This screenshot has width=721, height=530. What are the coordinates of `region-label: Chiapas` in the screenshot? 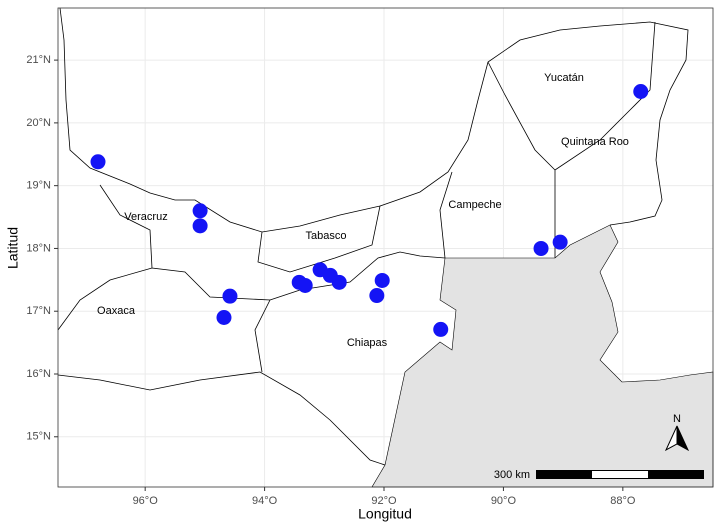 It's located at (367, 343).